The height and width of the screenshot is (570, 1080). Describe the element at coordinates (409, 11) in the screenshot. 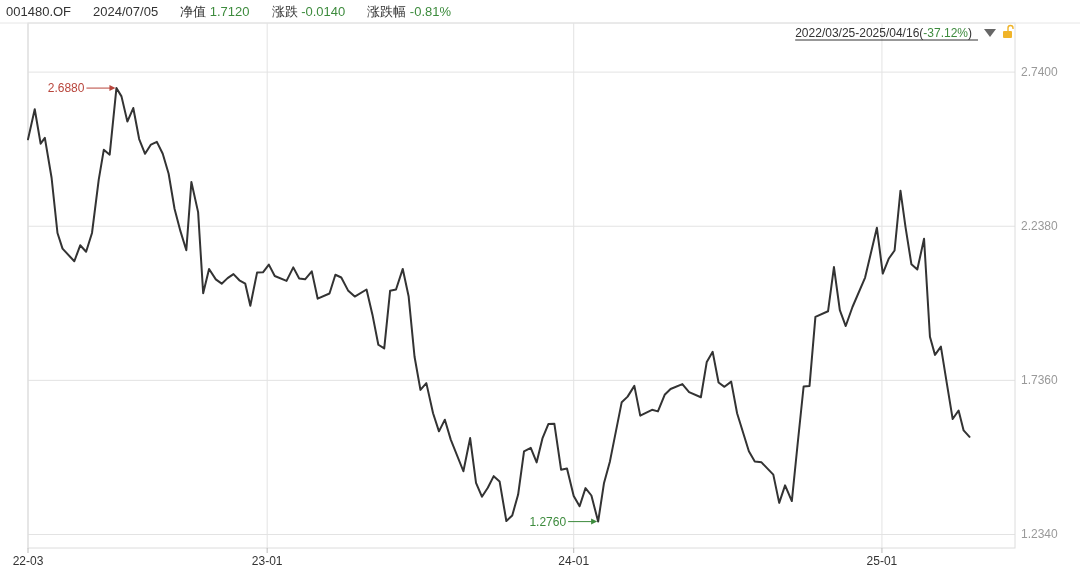

I see `text: 涨跌幅 -0.81%` at that location.